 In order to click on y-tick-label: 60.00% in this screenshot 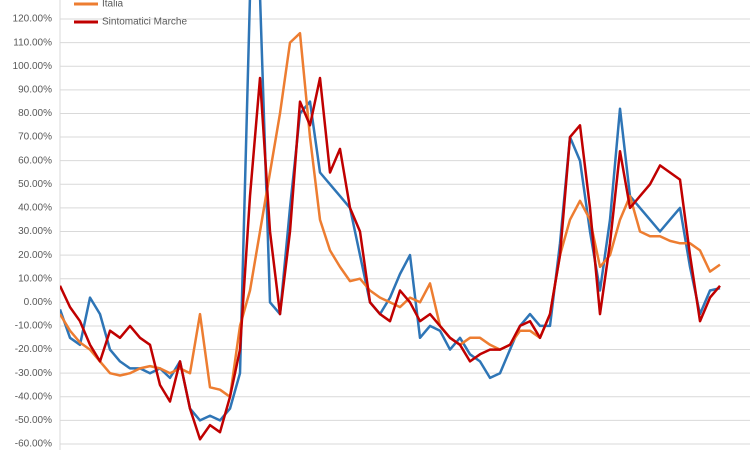, I will do `click(35, 160)`.